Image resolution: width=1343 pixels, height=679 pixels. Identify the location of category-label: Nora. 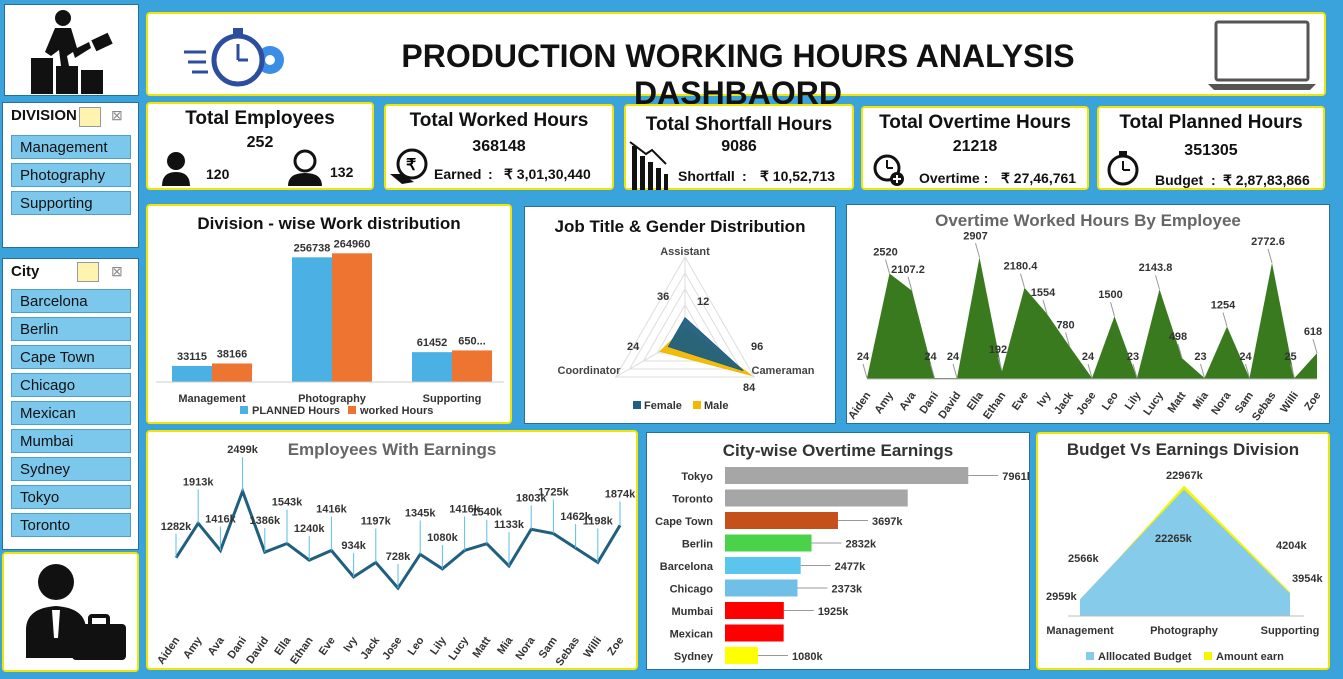
(1221, 403).